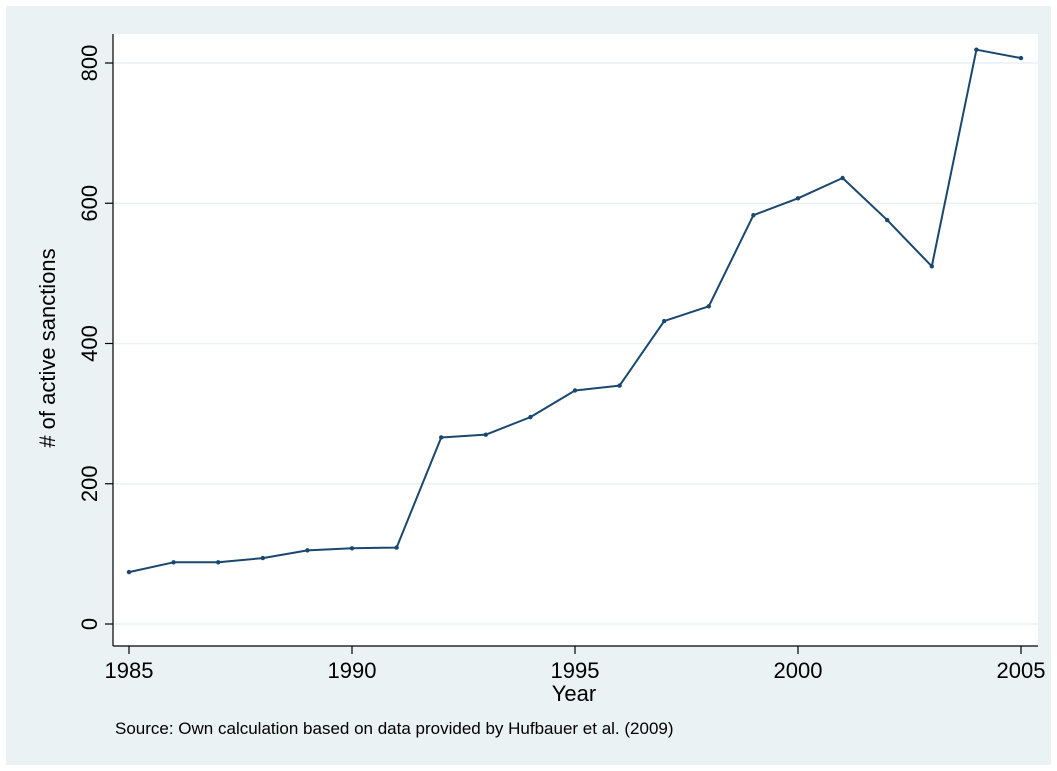  Describe the element at coordinates (129, 670) in the screenshot. I see `x-tick-label: 1985` at that location.